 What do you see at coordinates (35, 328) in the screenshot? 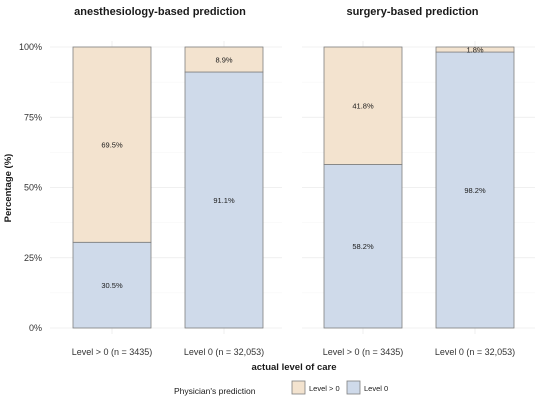
I see `y-tick-label: 0%` at bounding box center [35, 328].